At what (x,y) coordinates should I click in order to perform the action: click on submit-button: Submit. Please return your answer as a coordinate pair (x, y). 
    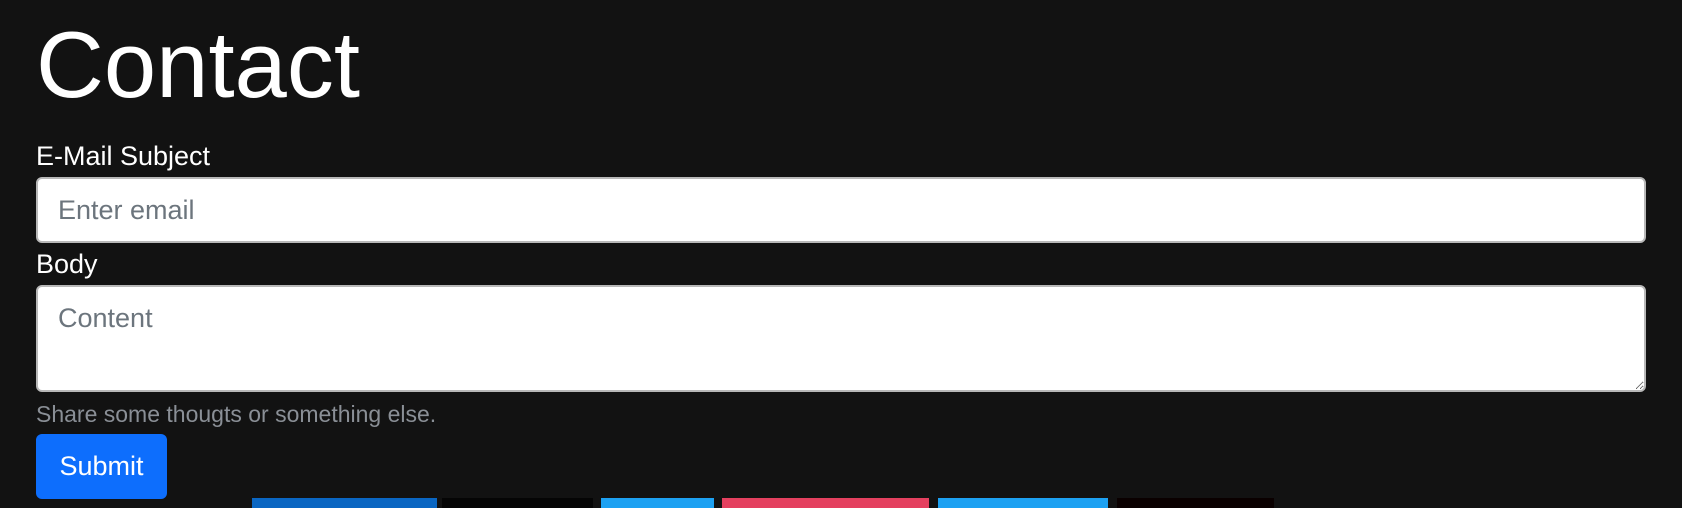
    Looking at the image, I should click on (101, 466).